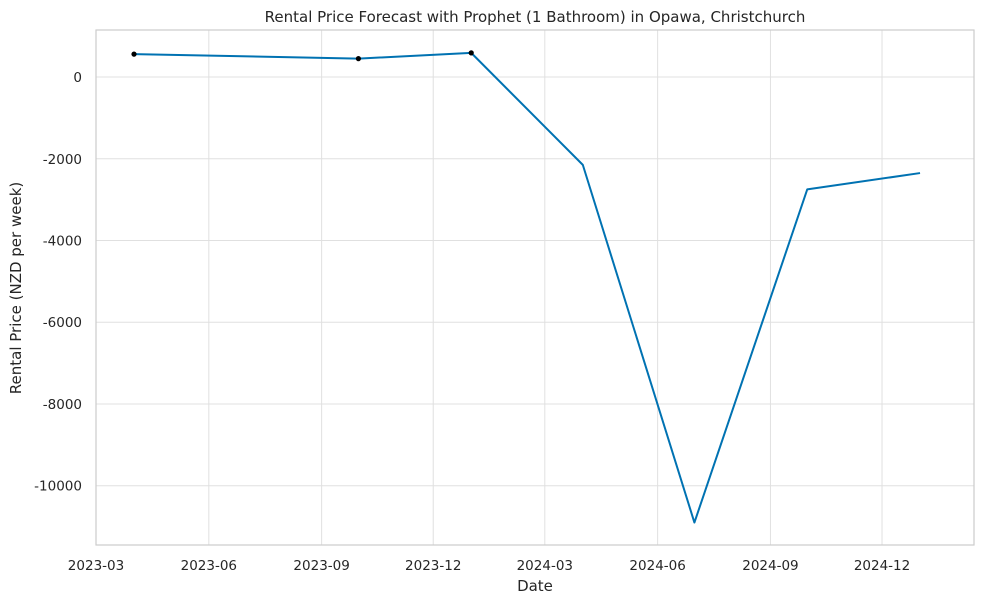 This screenshot has width=984, height=604. What do you see at coordinates (62, 323) in the screenshot?
I see `y-tick-label: -6000` at bounding box center [62, 323].